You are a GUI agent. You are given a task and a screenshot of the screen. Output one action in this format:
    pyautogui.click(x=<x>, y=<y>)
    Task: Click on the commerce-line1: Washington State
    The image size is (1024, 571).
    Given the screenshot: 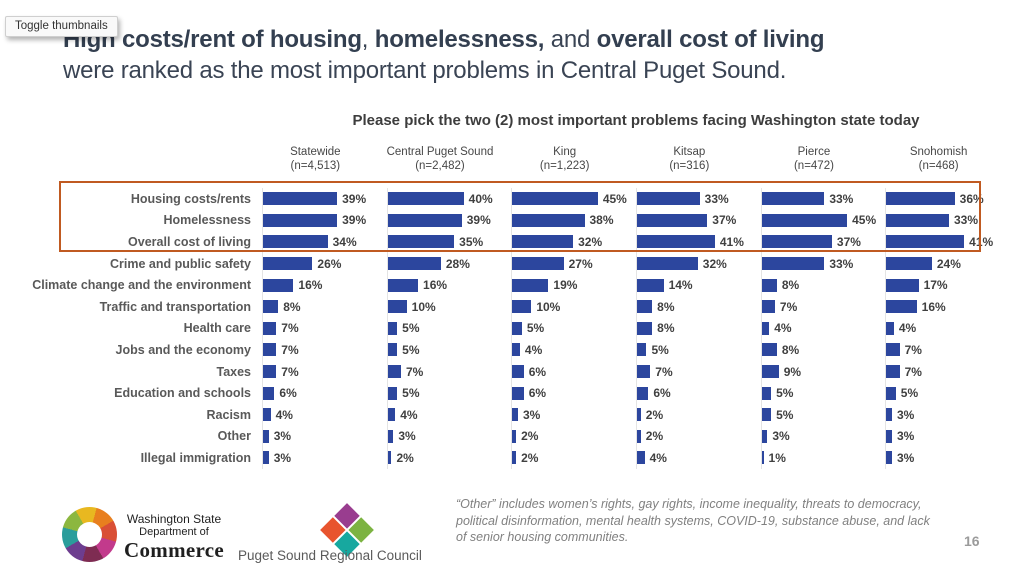 What is the action you would take?
    pyautogui.click(x=174, y=519)
    